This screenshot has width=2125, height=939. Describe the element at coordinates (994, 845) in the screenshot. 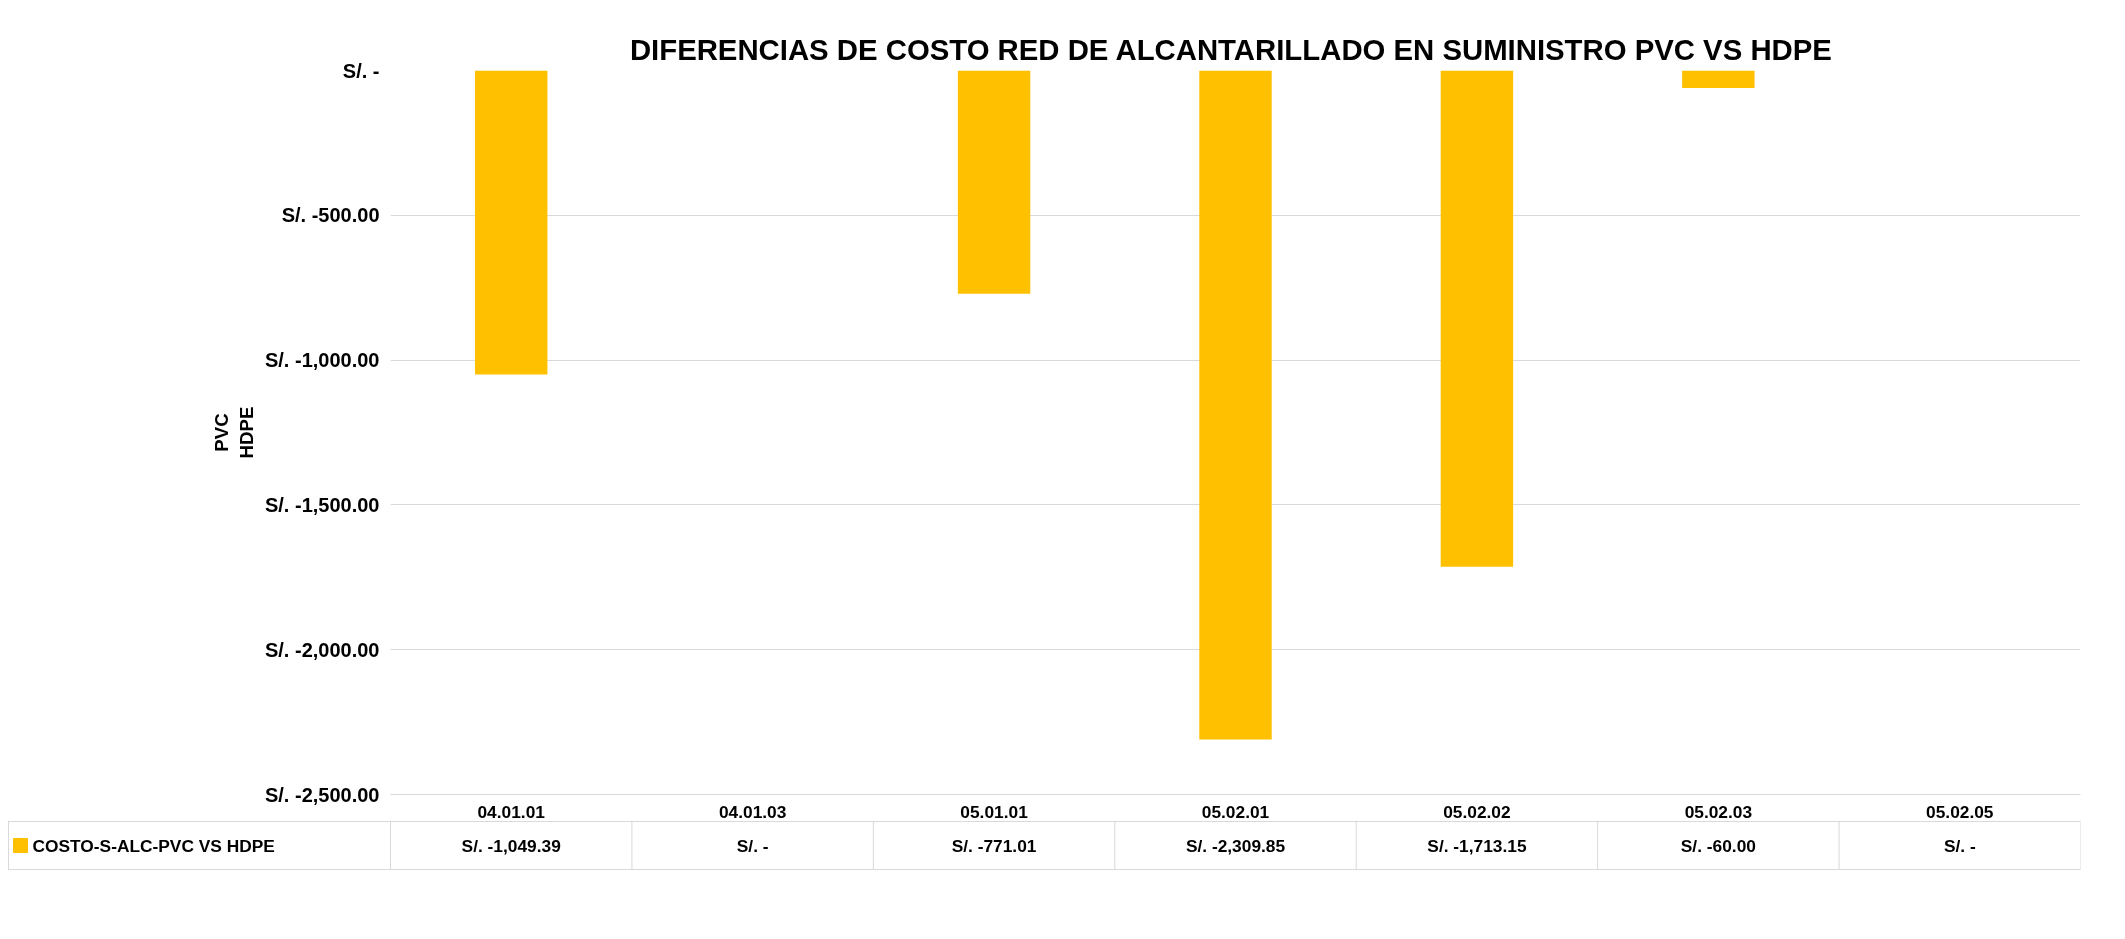

I see `data-label: S/. -771.01` at that location.